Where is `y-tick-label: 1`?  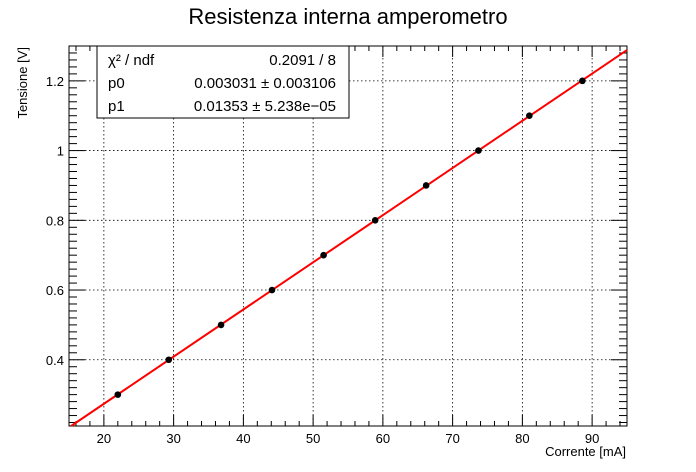
y-tick-label: 1 is located at coordinates (60, 151).